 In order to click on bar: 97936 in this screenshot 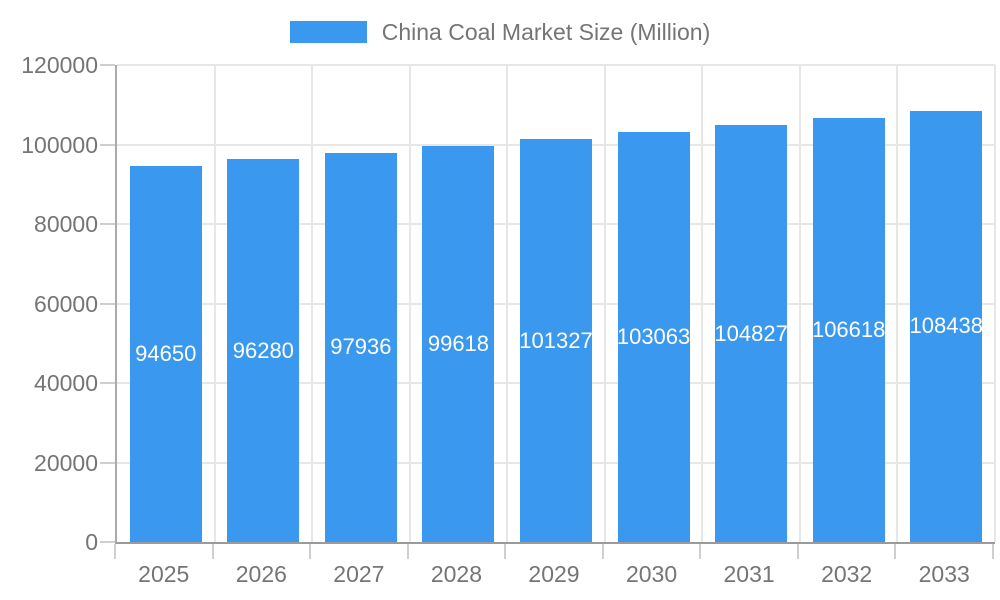, I will do `click(360, 347)`.